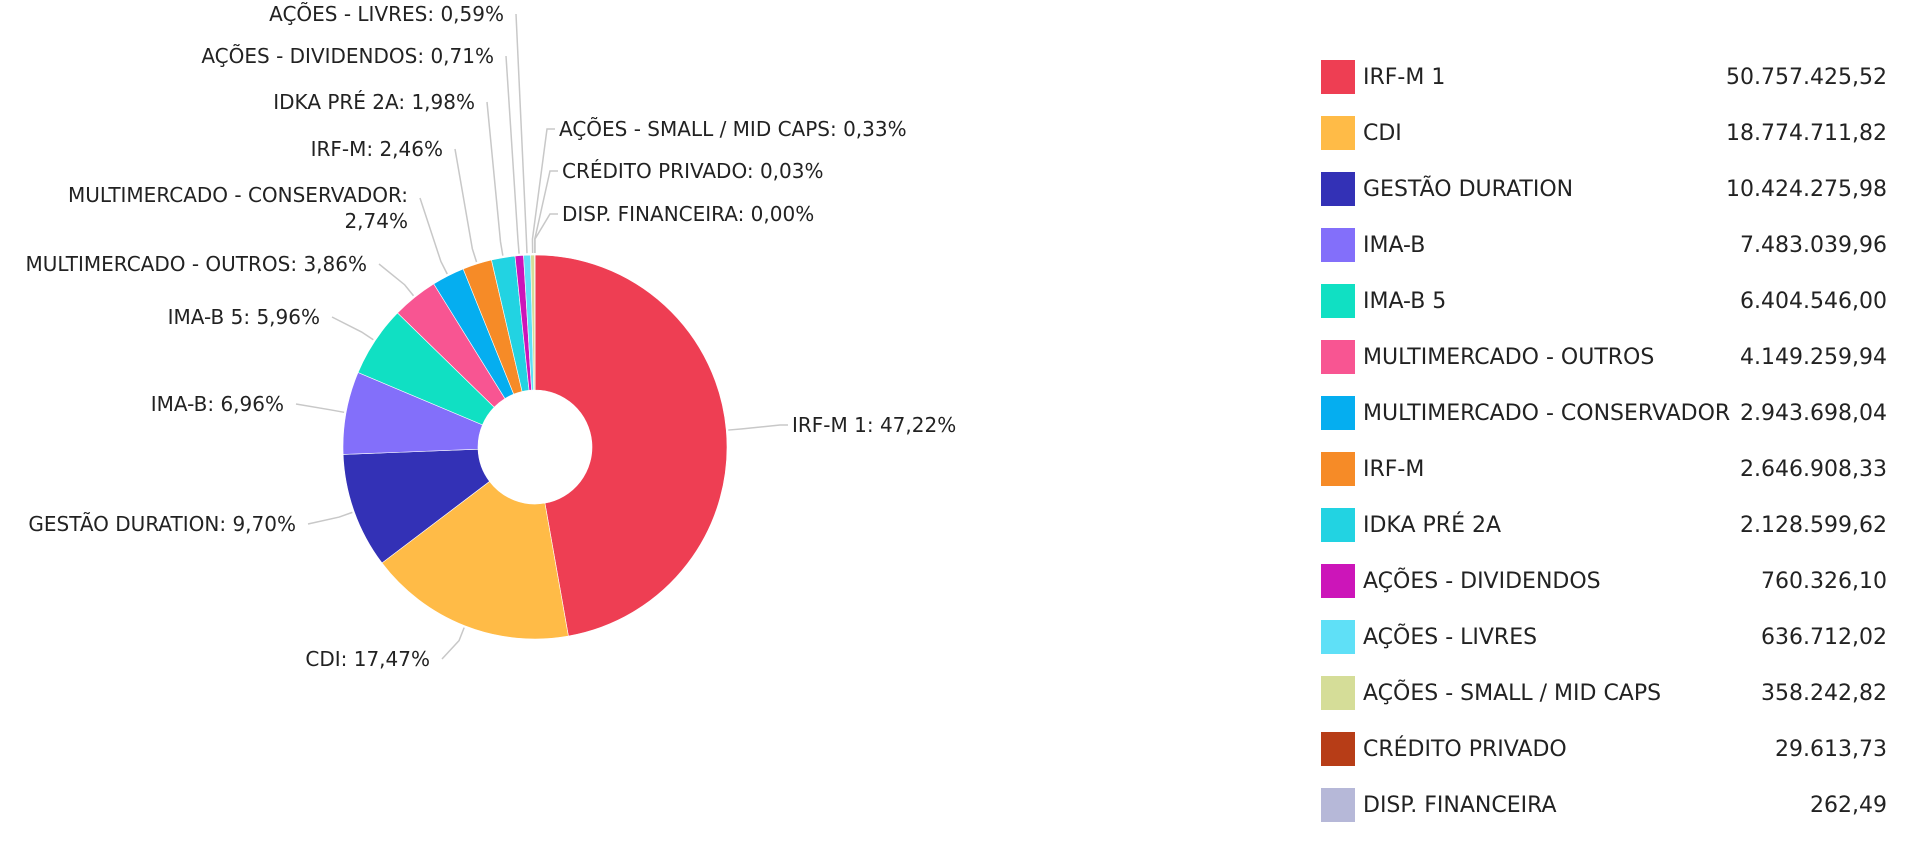  Describe the element at coordinates (1508, 358) in the screenshot. I see `legend-label: MULTIMERCADO - OUTROS` at that location.